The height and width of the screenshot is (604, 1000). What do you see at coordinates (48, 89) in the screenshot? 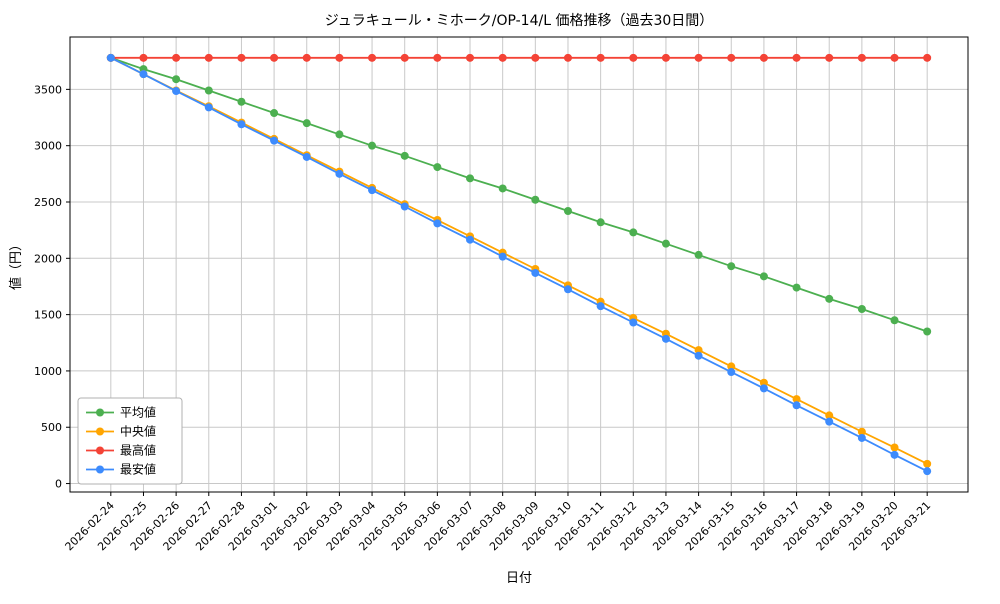
I see `y-tick-label: 3500` at bounding box center [48, 89].